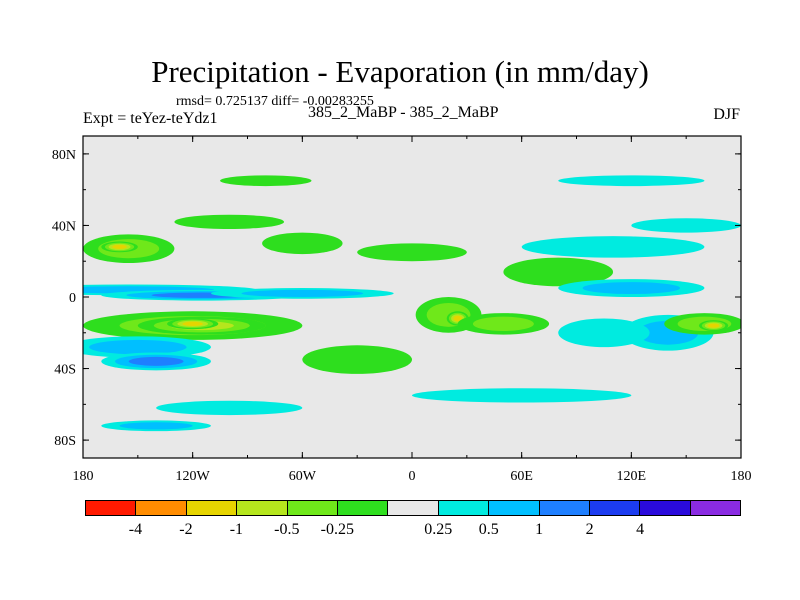  I want to click on y-tick-label: 80N, so click(64, 155).